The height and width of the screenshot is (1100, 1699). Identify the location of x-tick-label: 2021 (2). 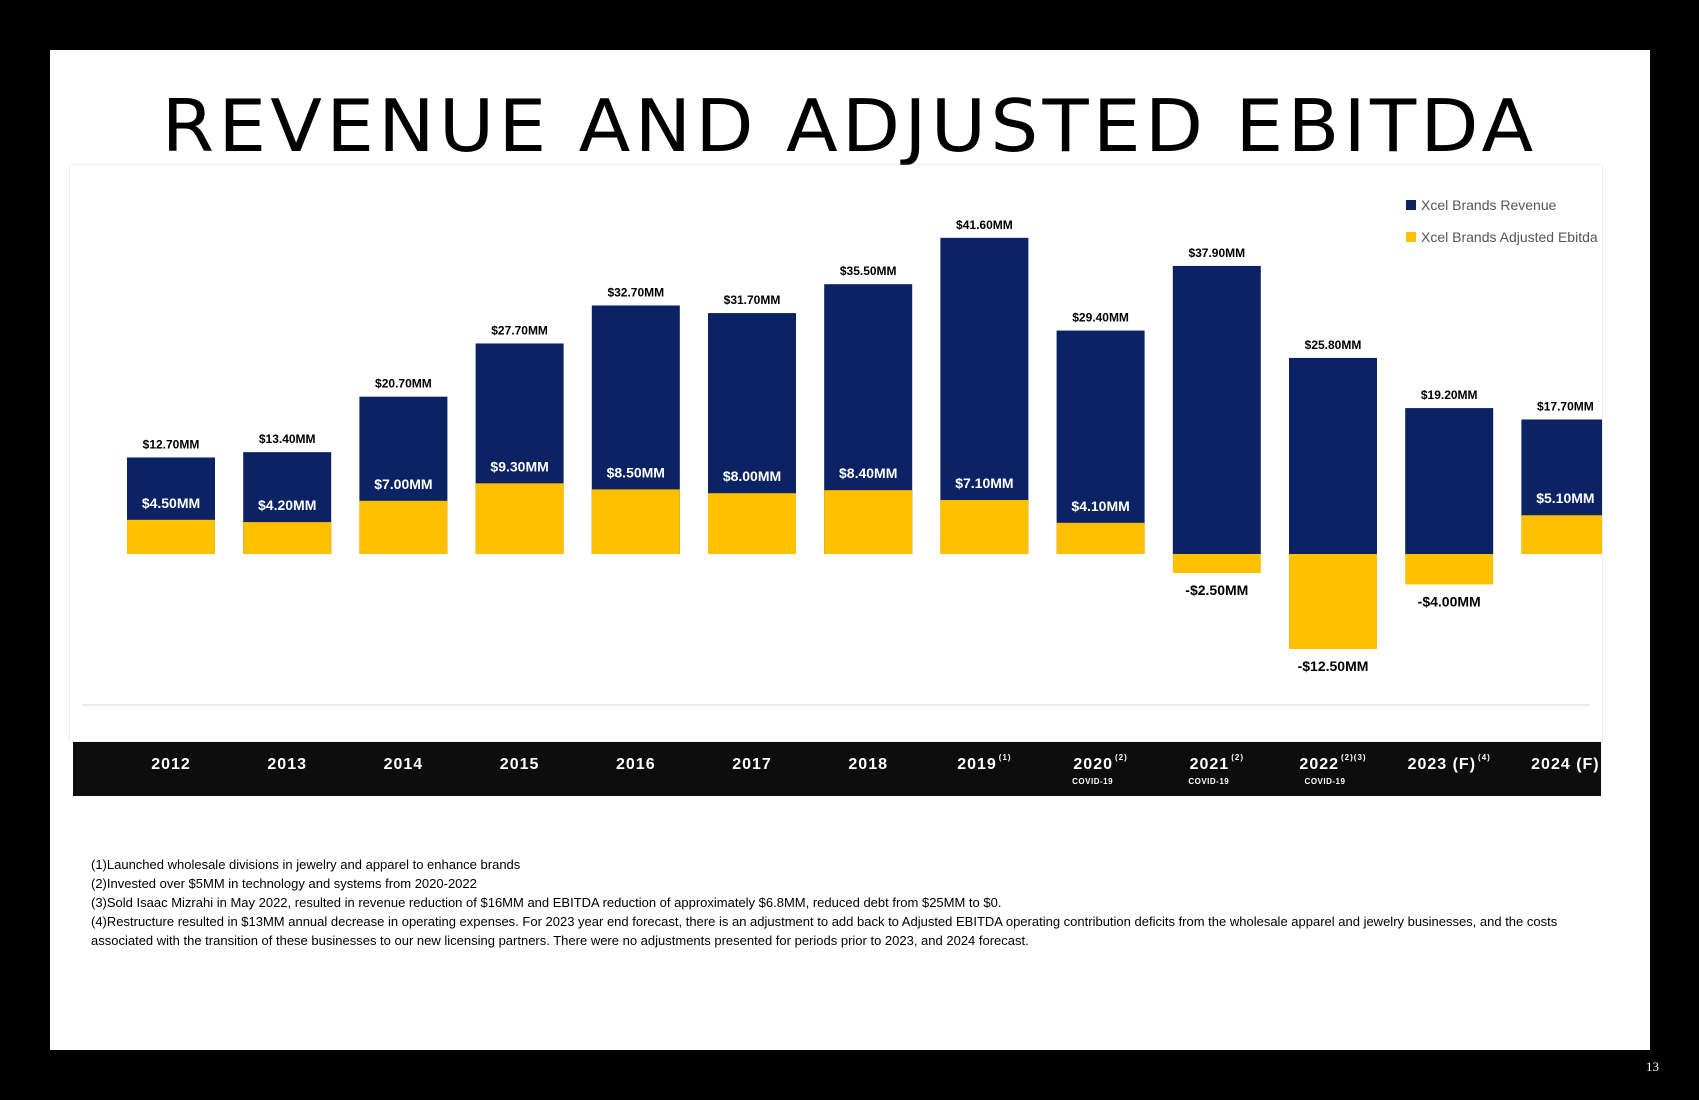
(1217, 763).